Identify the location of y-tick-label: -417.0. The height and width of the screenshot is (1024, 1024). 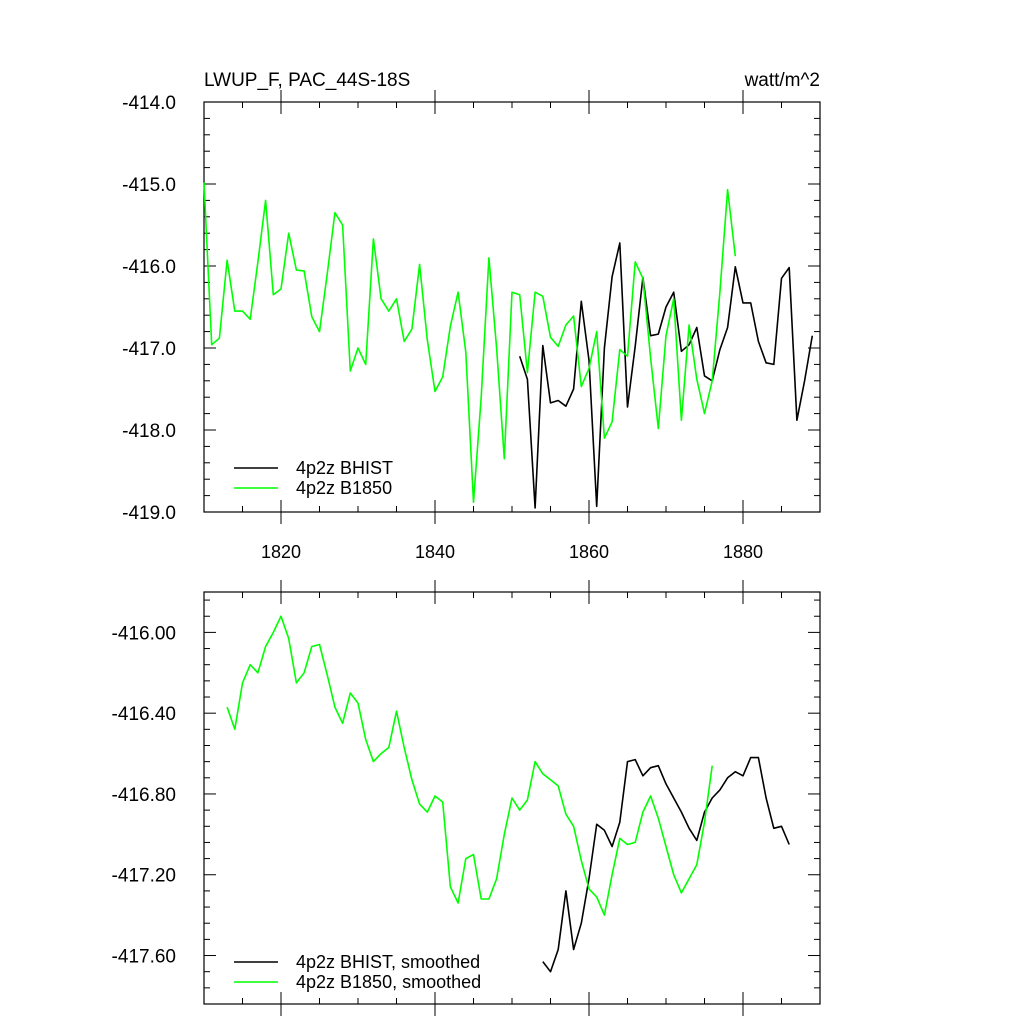
(149, 349).